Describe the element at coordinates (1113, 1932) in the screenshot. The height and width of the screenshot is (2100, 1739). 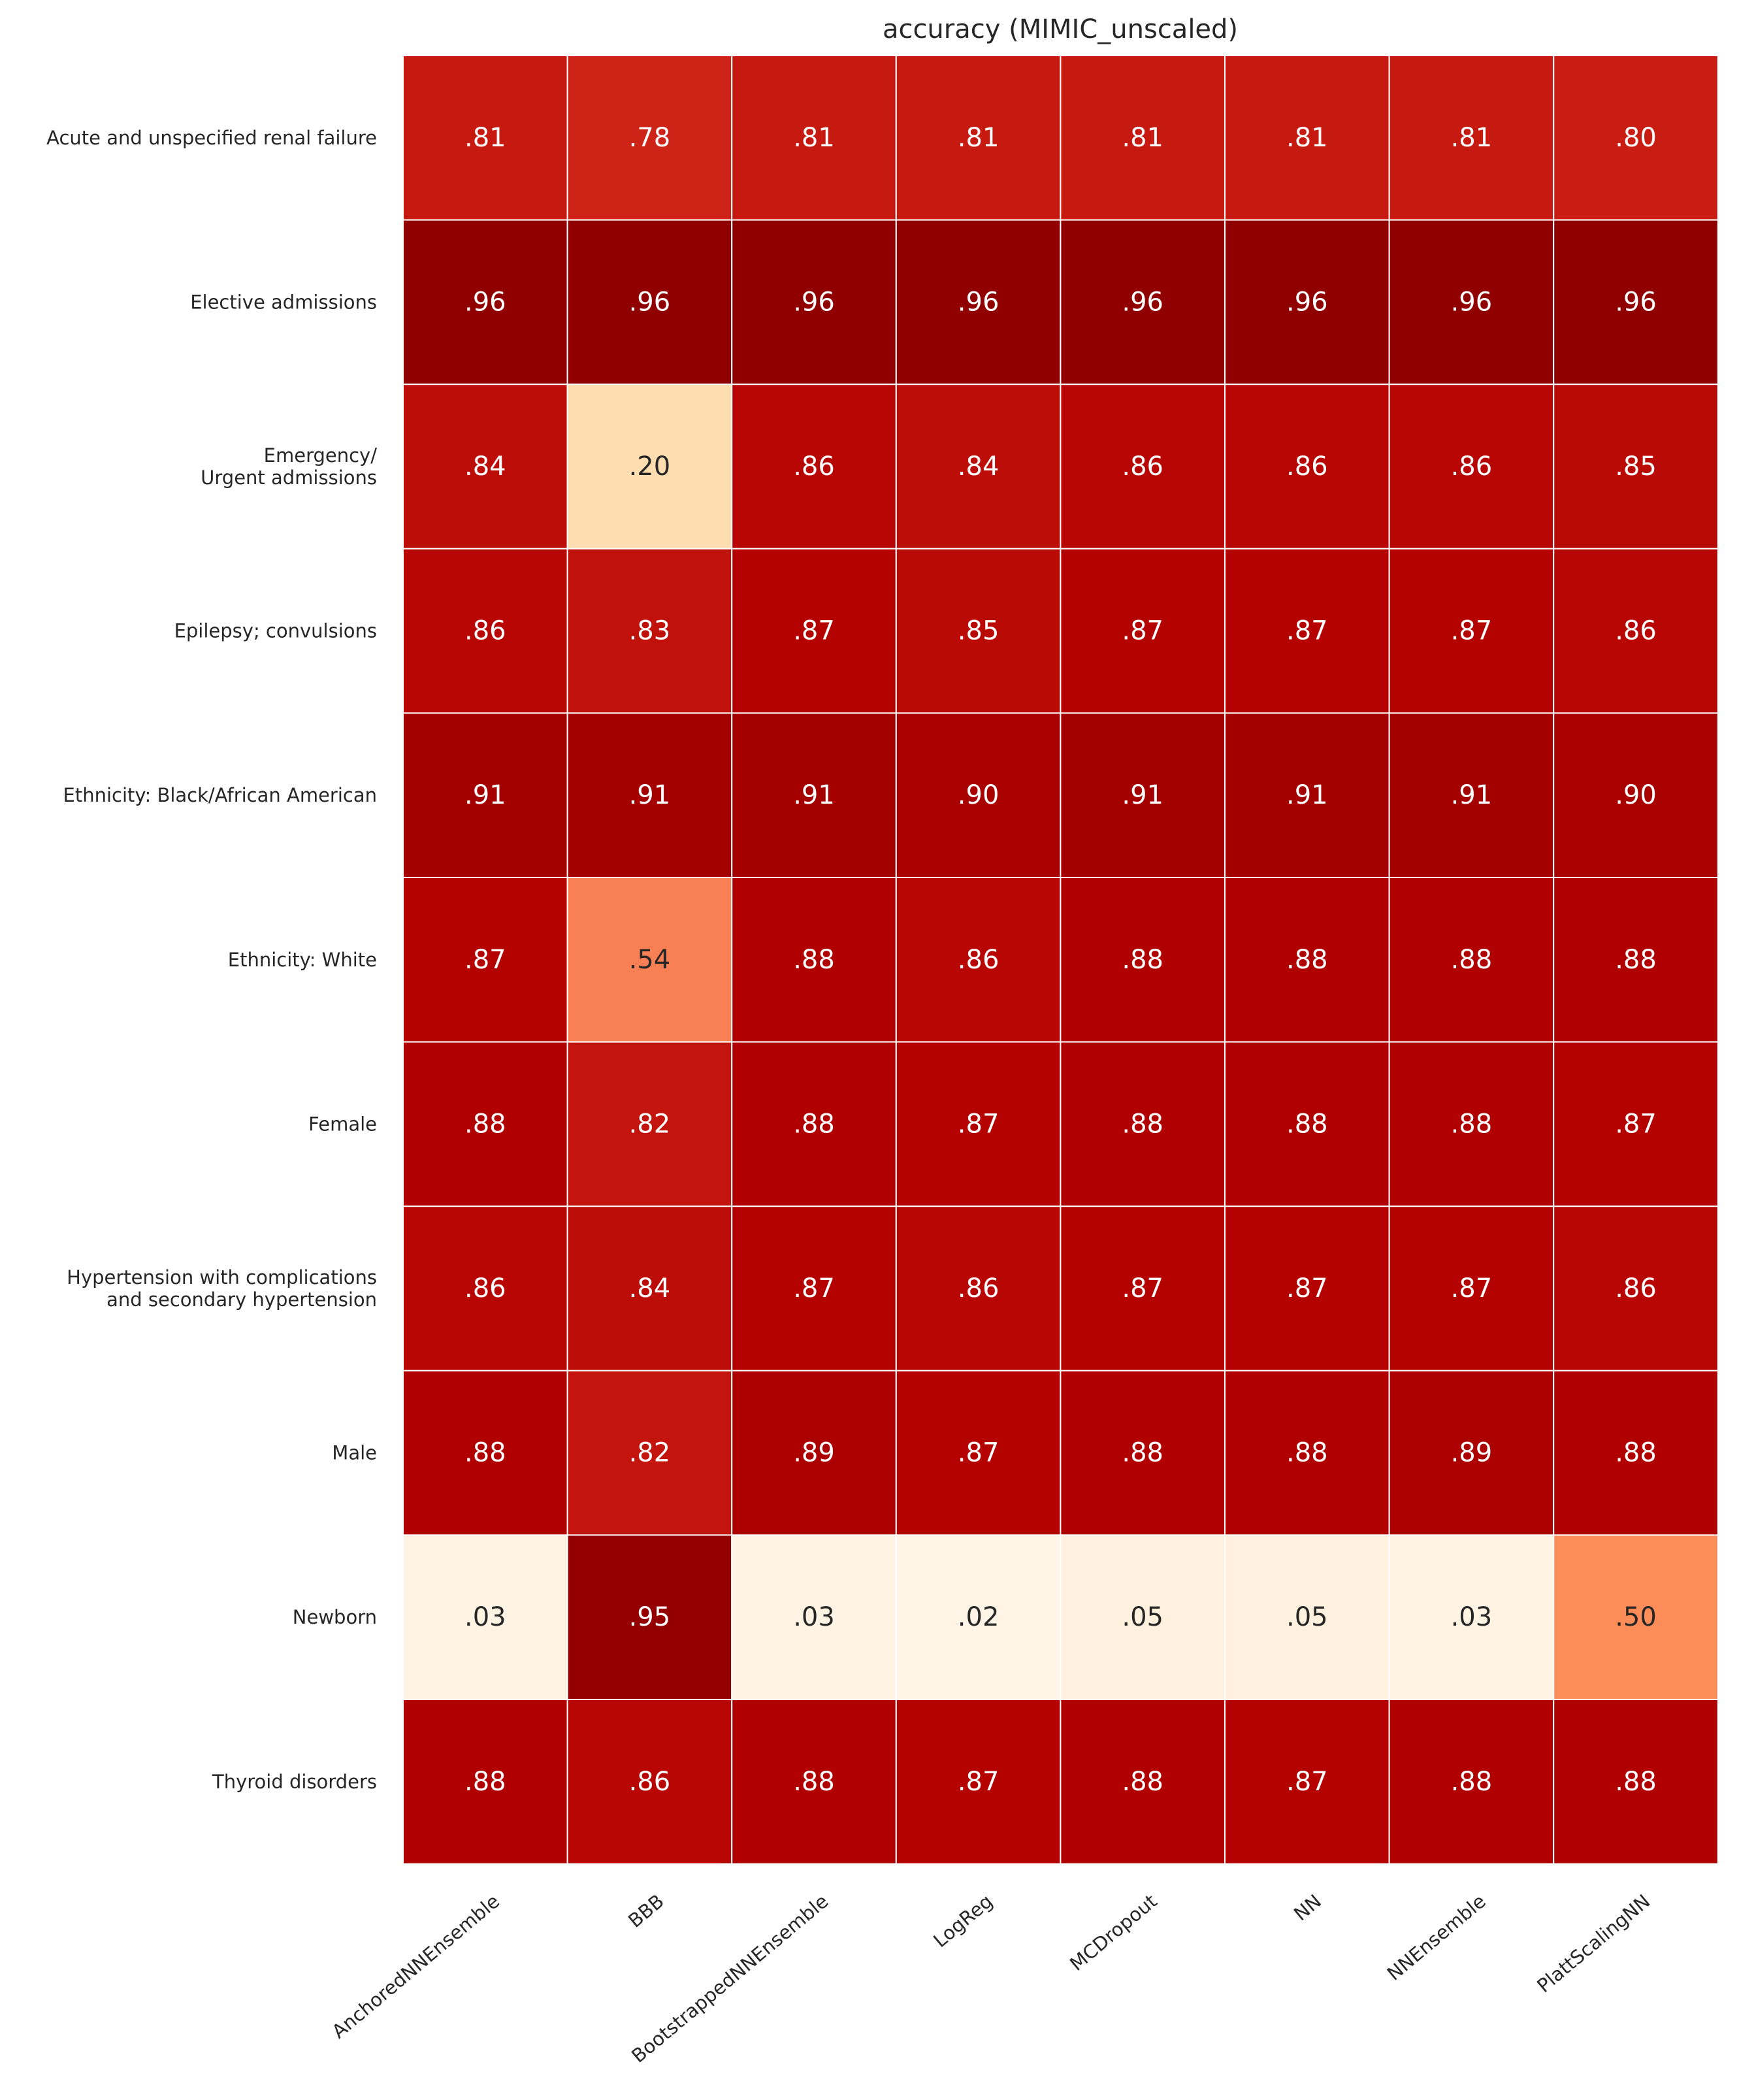
I see `column-label: MCDropout` at that location.